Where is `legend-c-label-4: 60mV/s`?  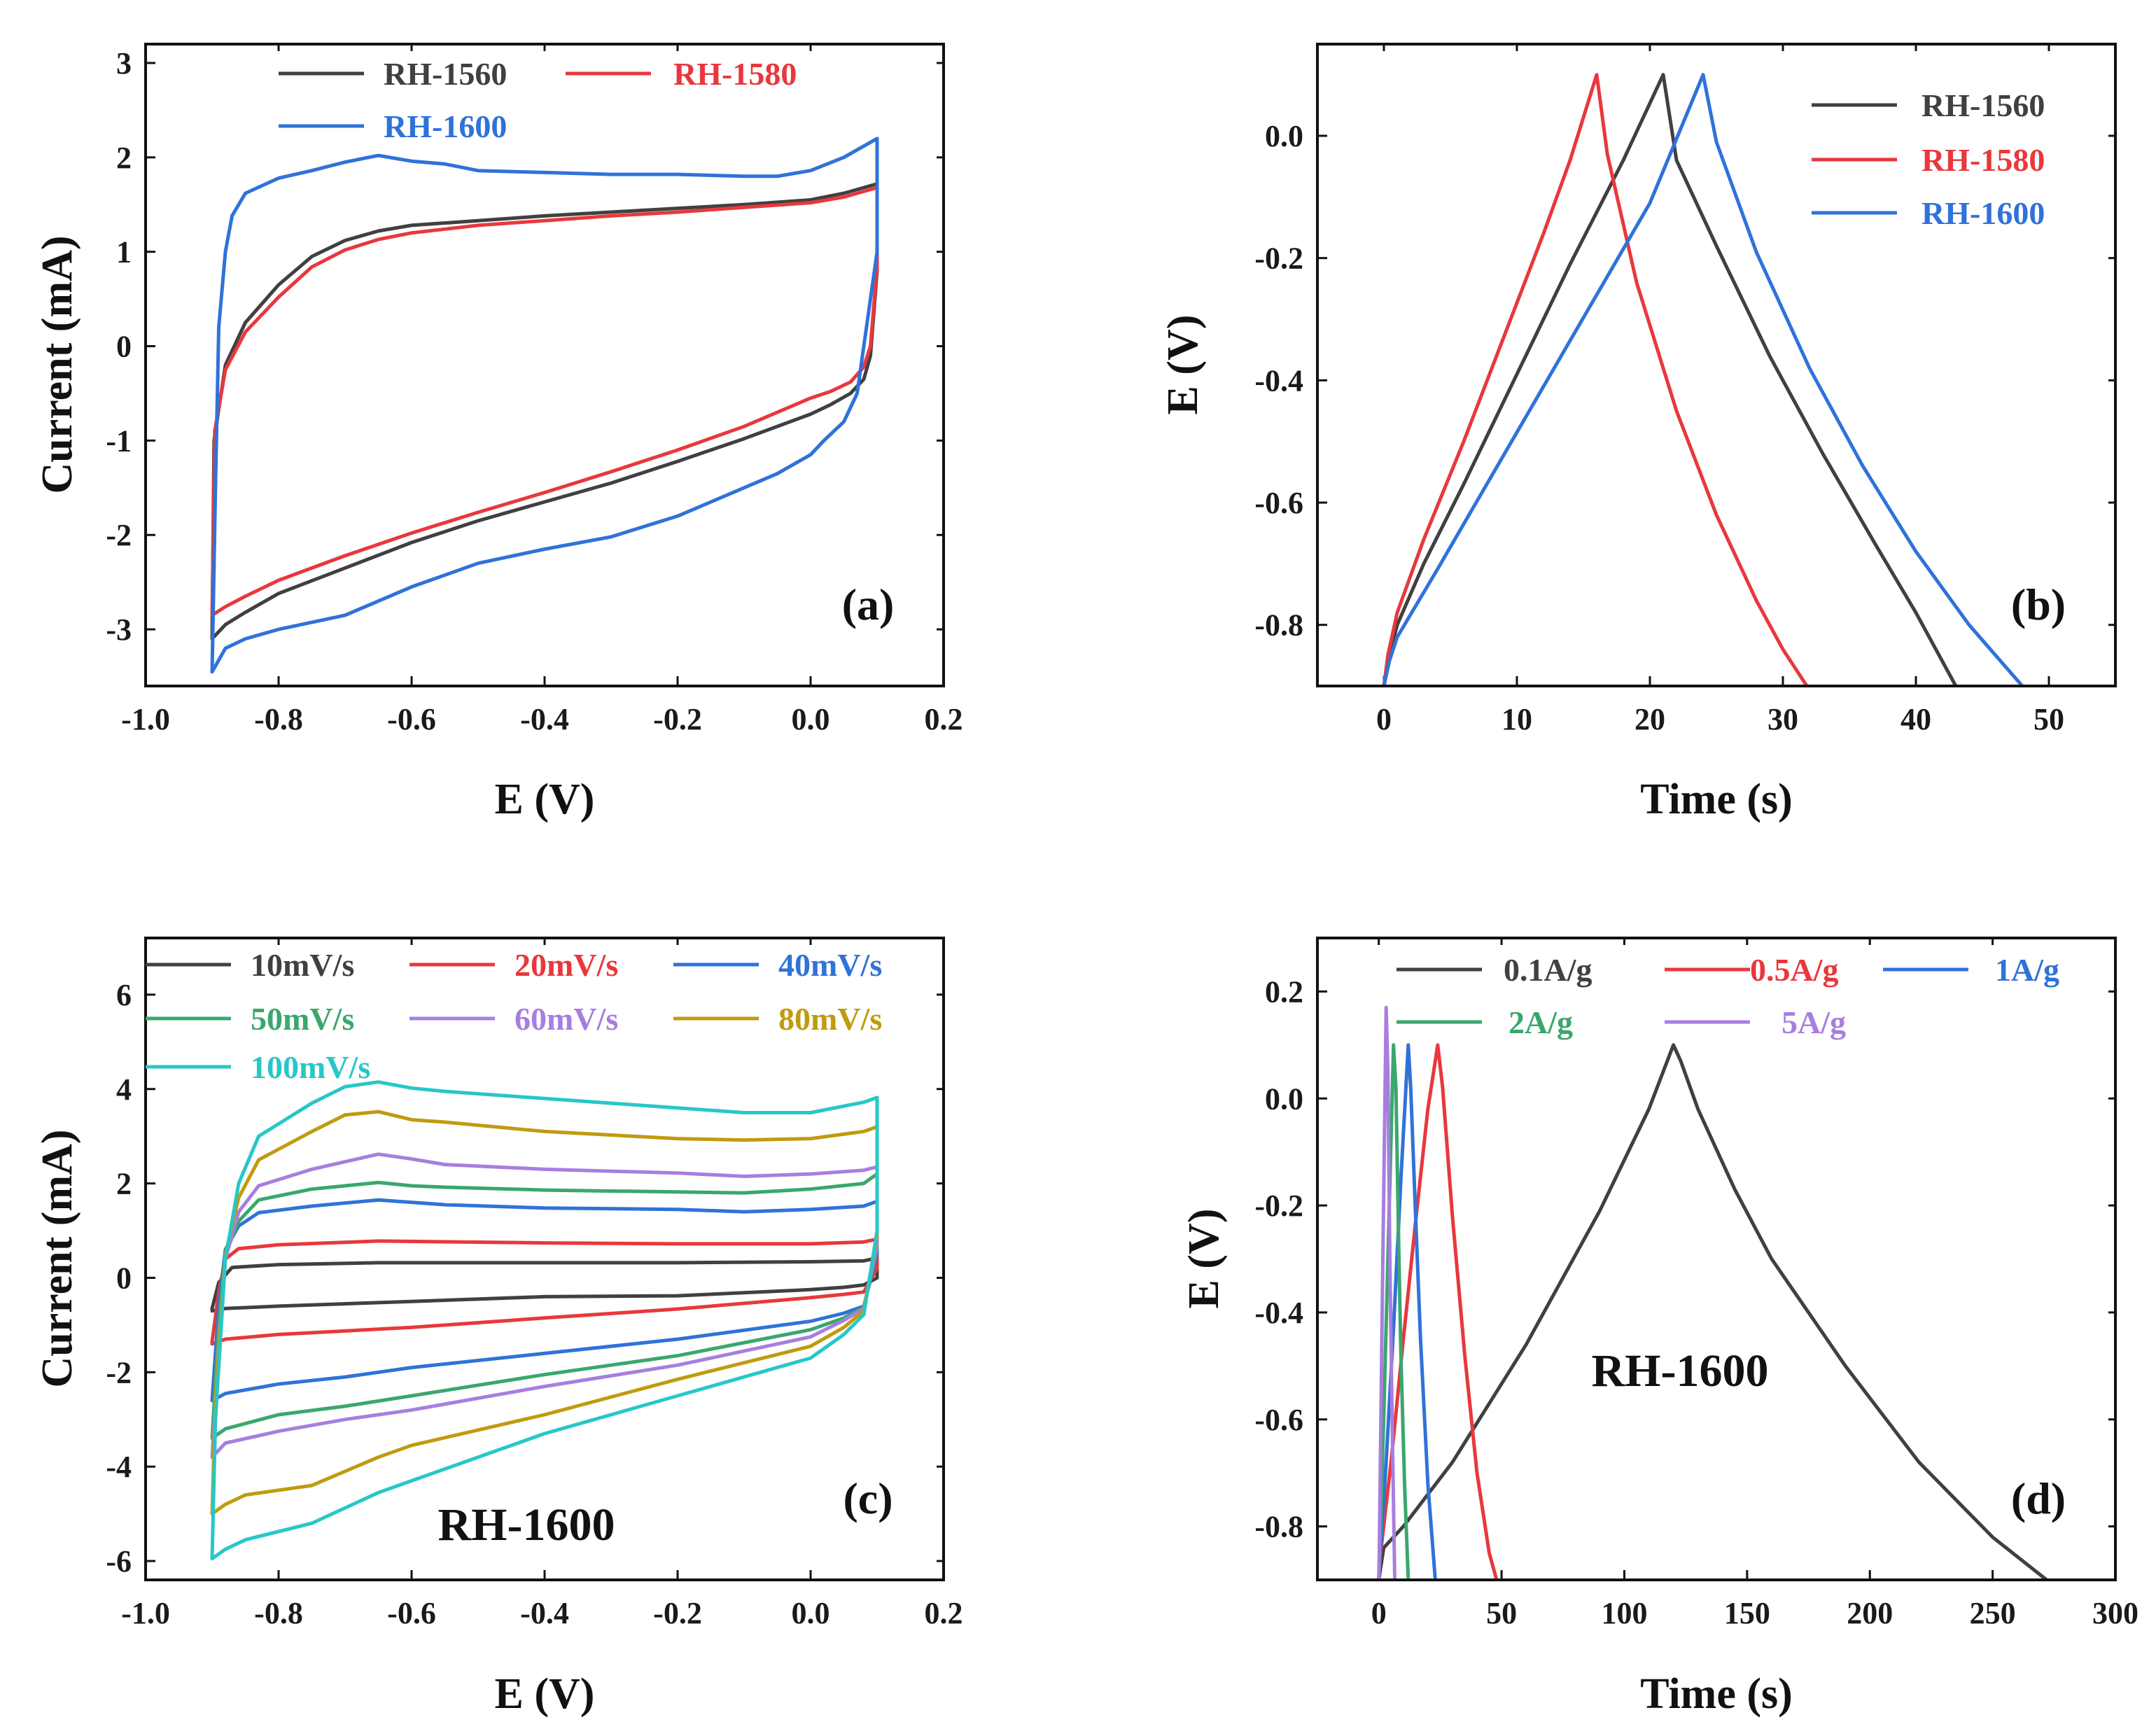
legend-c-label-4: 60mV/s is located at coordinates (566, 1019).